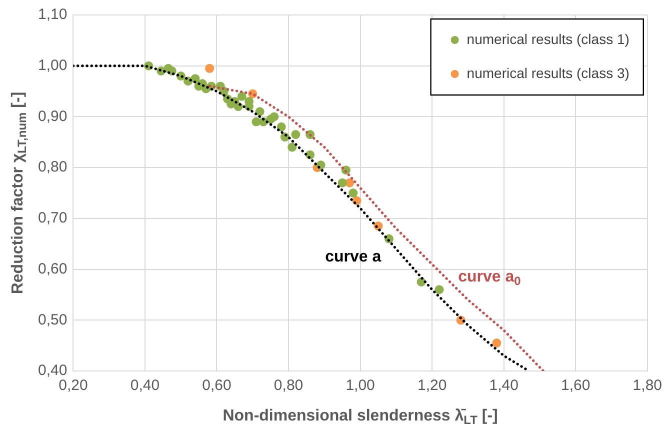 Image resolution: width=668 pixels, height=433 pixels. Describe the element at coordinates (360, 385) in the screenshot. I see `x-tick-label: 1,00` at that location.